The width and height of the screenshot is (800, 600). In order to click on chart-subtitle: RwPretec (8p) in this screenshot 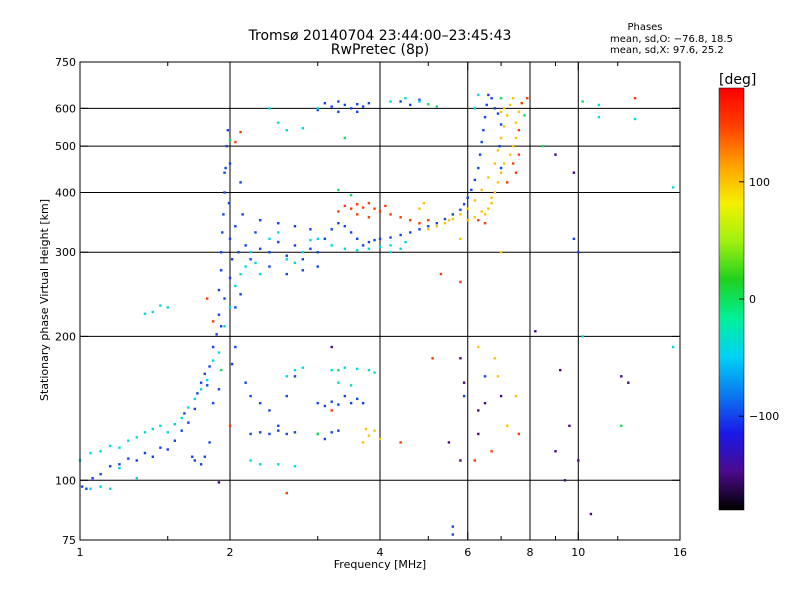, I will do `click(380, 50)`.